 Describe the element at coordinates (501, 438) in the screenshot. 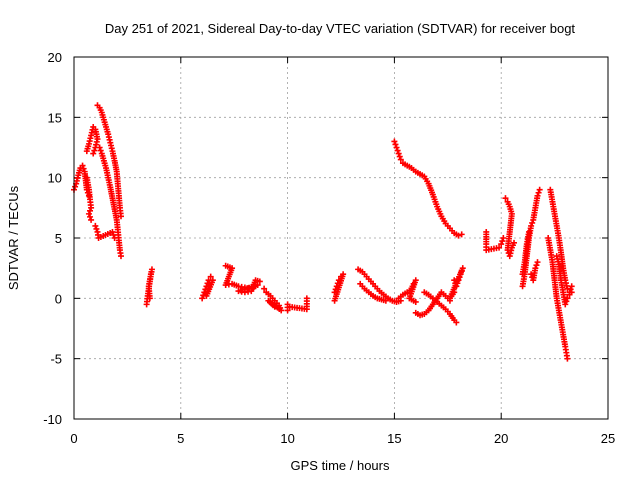

I see `x-tick-label: 20` at that location.